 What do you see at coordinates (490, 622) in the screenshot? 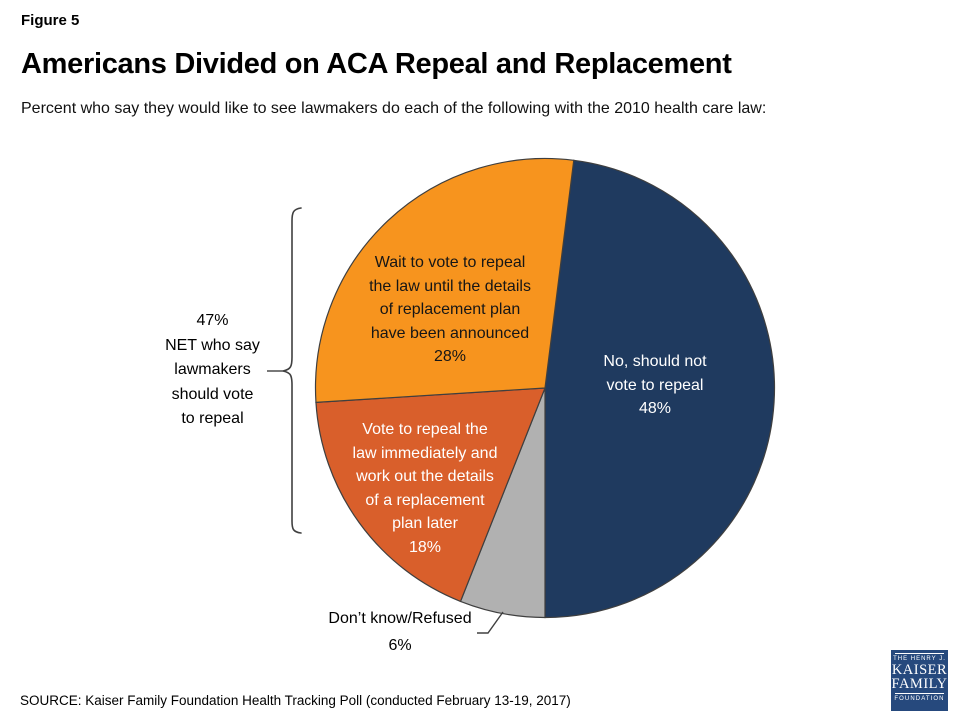
I see `dont-know-connector-line` at bounding box center [490, 622].